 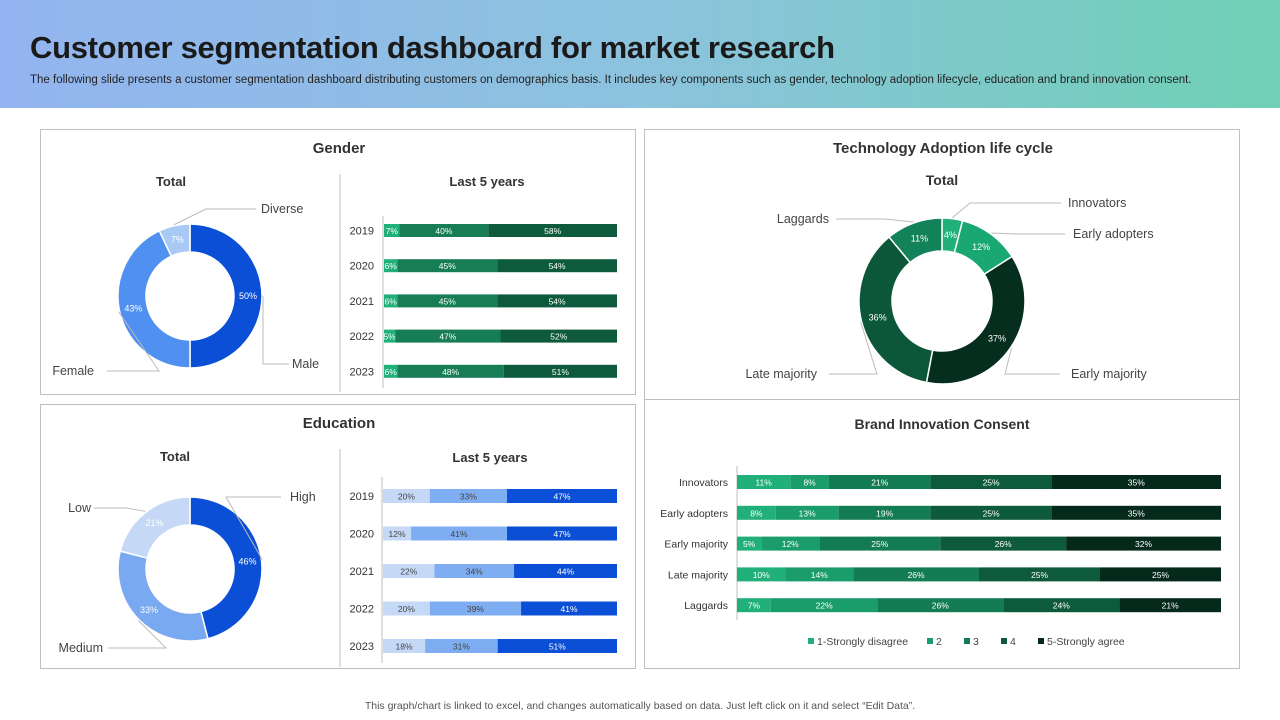 What do you see at coordinates (703, 483) in the screenshot?
I see `brand-category-innovators: Innovators` at bounding box center [703, 483].